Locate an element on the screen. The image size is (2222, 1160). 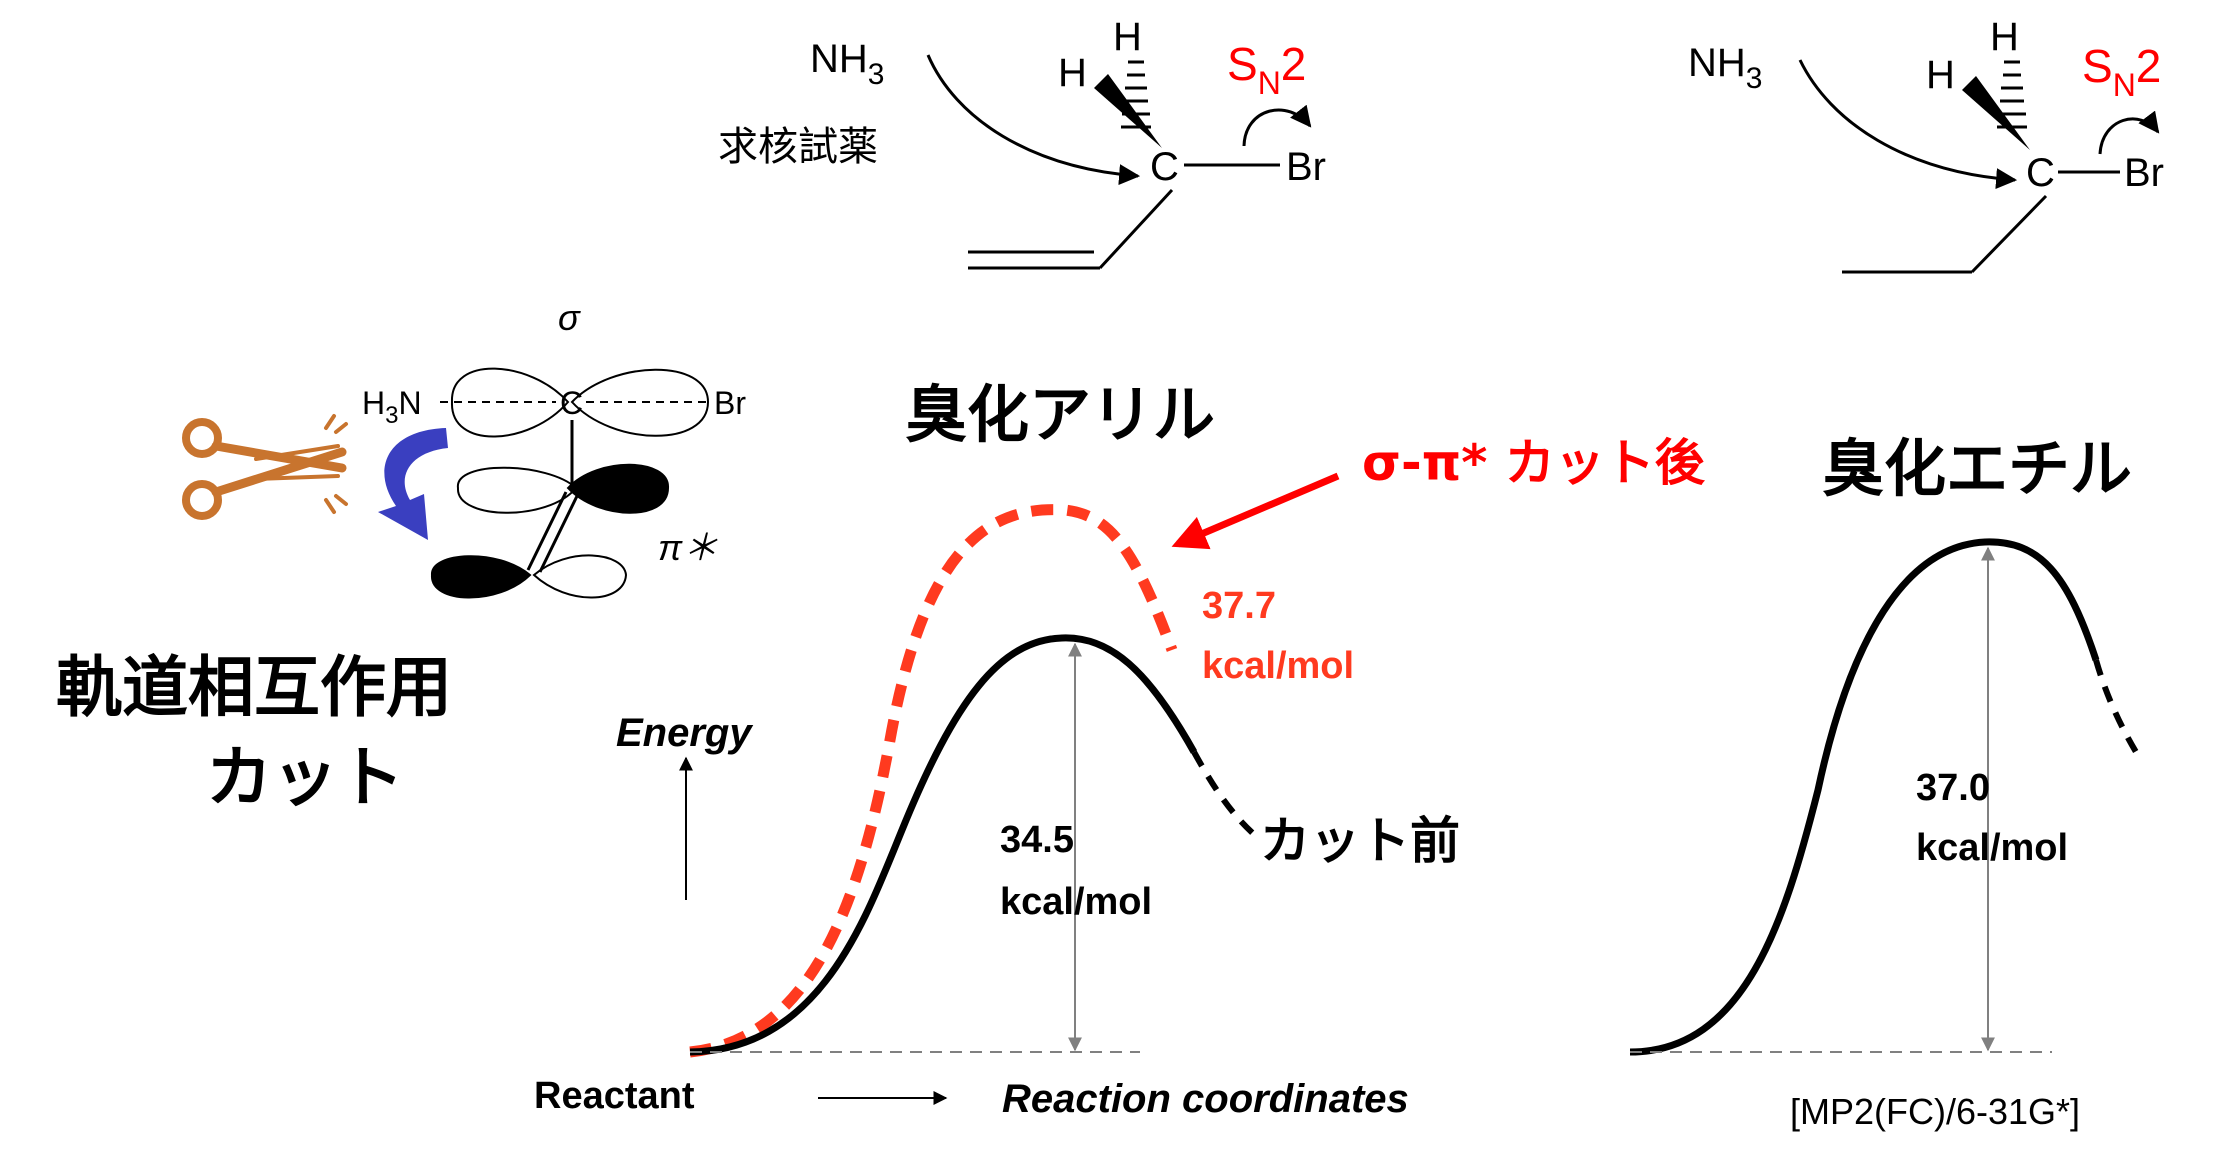
ethyl-bromine: Br is located at coordinates (2144, 173).